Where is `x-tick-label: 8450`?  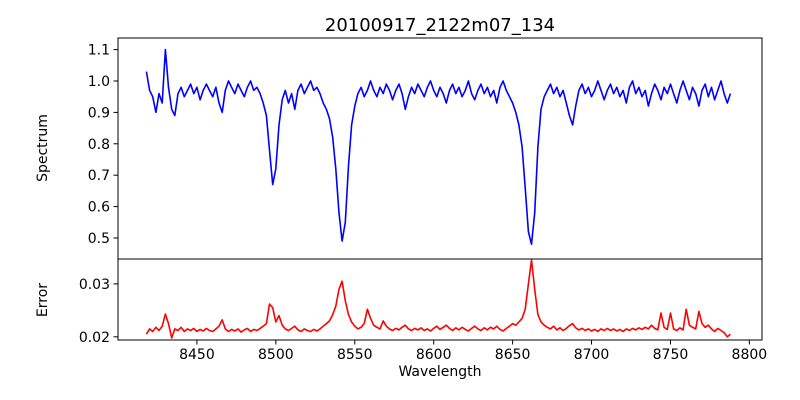 x-tick-label: 8450 is located at coordinates (197, 355).